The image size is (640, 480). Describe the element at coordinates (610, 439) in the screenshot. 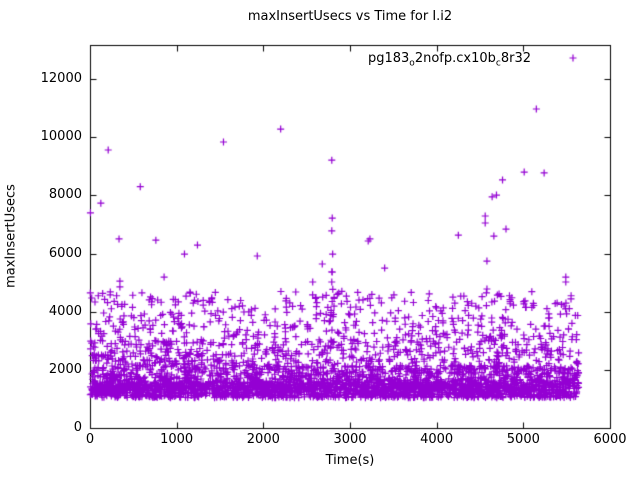

I see `x-tick-label: 6000` at that location.